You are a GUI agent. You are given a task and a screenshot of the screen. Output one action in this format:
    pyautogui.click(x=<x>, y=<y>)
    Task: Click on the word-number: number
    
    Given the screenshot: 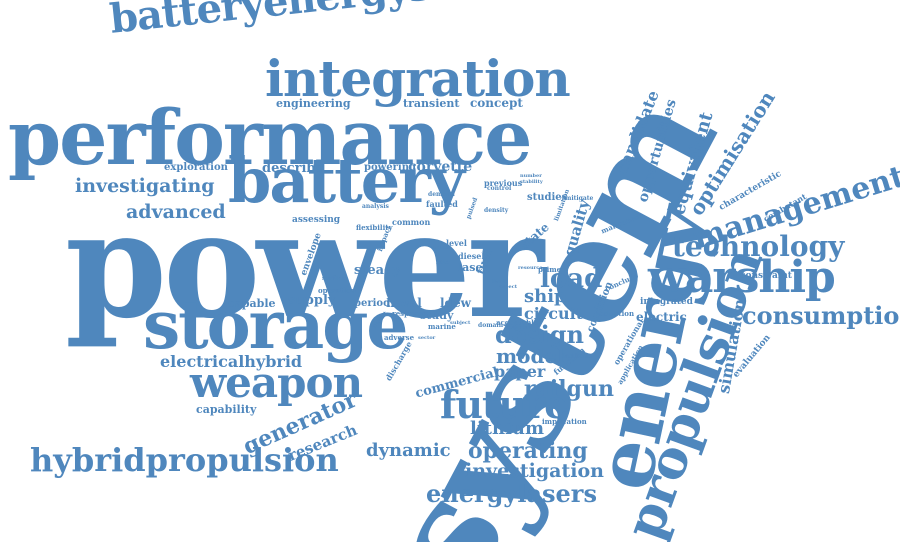 What is the action you would take?
    pyautogui.click(x=531, y=176)
    